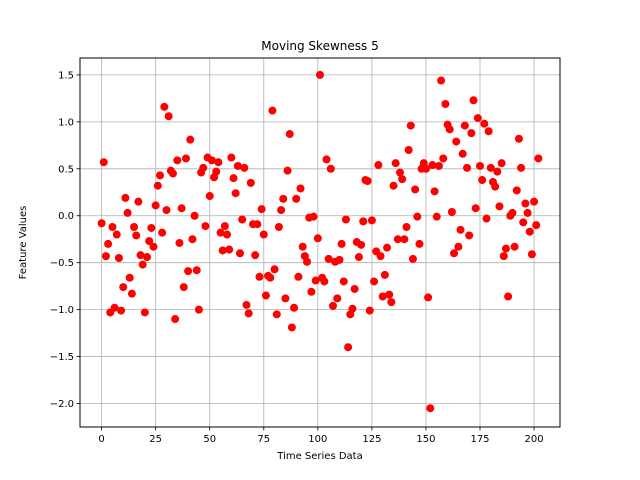 The width and height of the screenshot is (640, 480). I want to click on chart-title: Moving Skewness 5, so click(319, 46).